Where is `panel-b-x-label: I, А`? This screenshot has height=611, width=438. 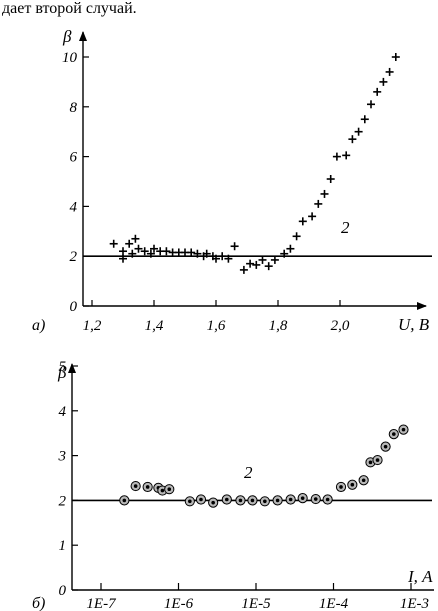
panel-b-x-label: I, А is located at coordinates (420, 576).